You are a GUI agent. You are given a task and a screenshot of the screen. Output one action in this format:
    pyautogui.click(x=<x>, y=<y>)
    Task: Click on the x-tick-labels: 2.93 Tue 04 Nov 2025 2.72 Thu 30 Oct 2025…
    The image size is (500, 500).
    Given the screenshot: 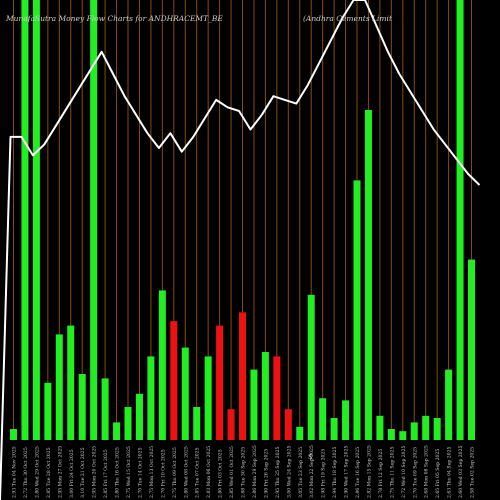 What is the action you would take?
    pyautogui.click(x=244, y=471)
    